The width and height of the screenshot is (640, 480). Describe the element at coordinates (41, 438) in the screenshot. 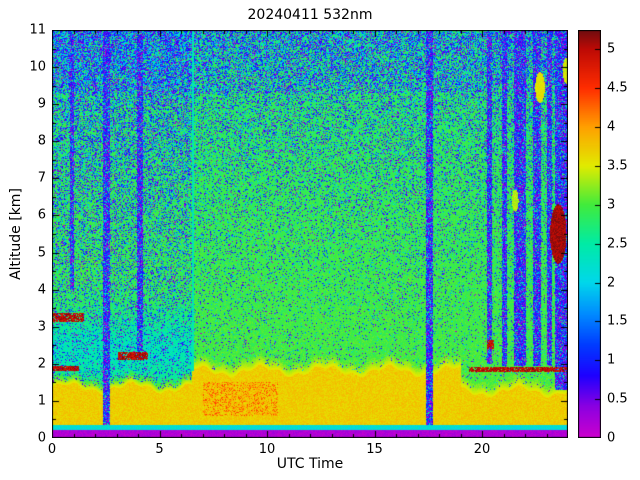

I see `y-tick-label: 0` at that location.